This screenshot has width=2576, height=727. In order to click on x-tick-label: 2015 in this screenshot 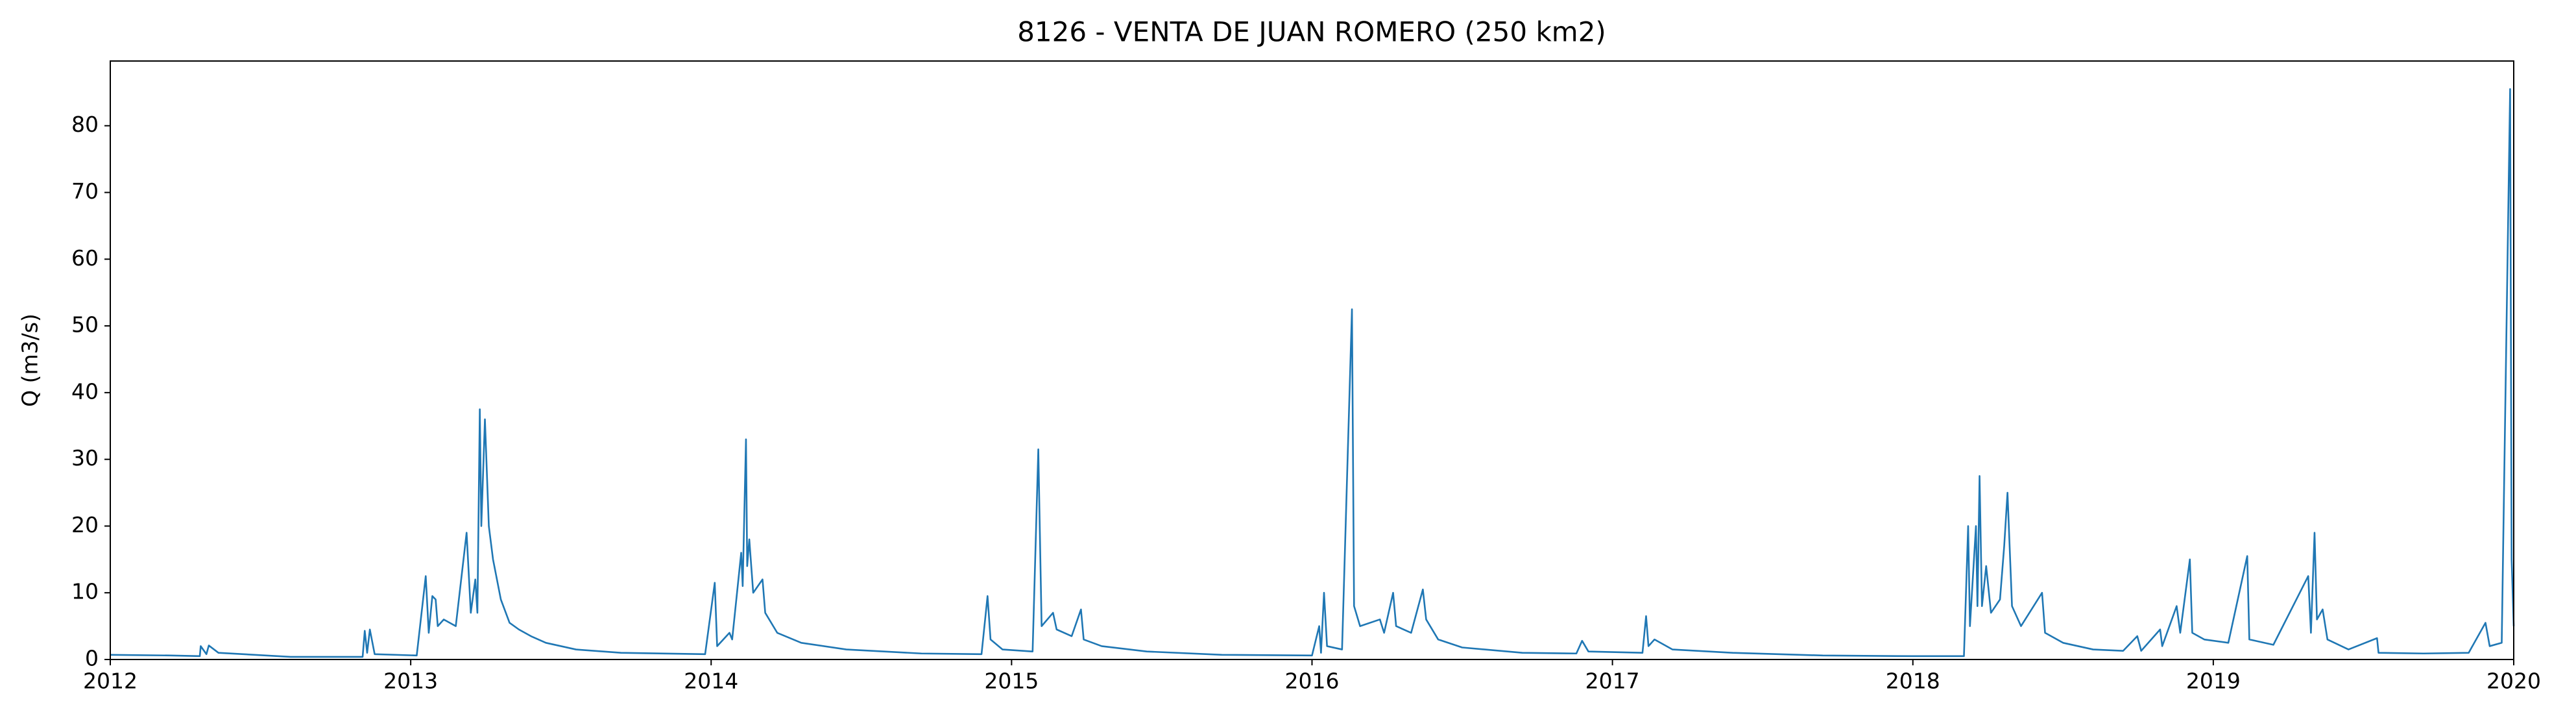, I will do `click(1011, 681)`.